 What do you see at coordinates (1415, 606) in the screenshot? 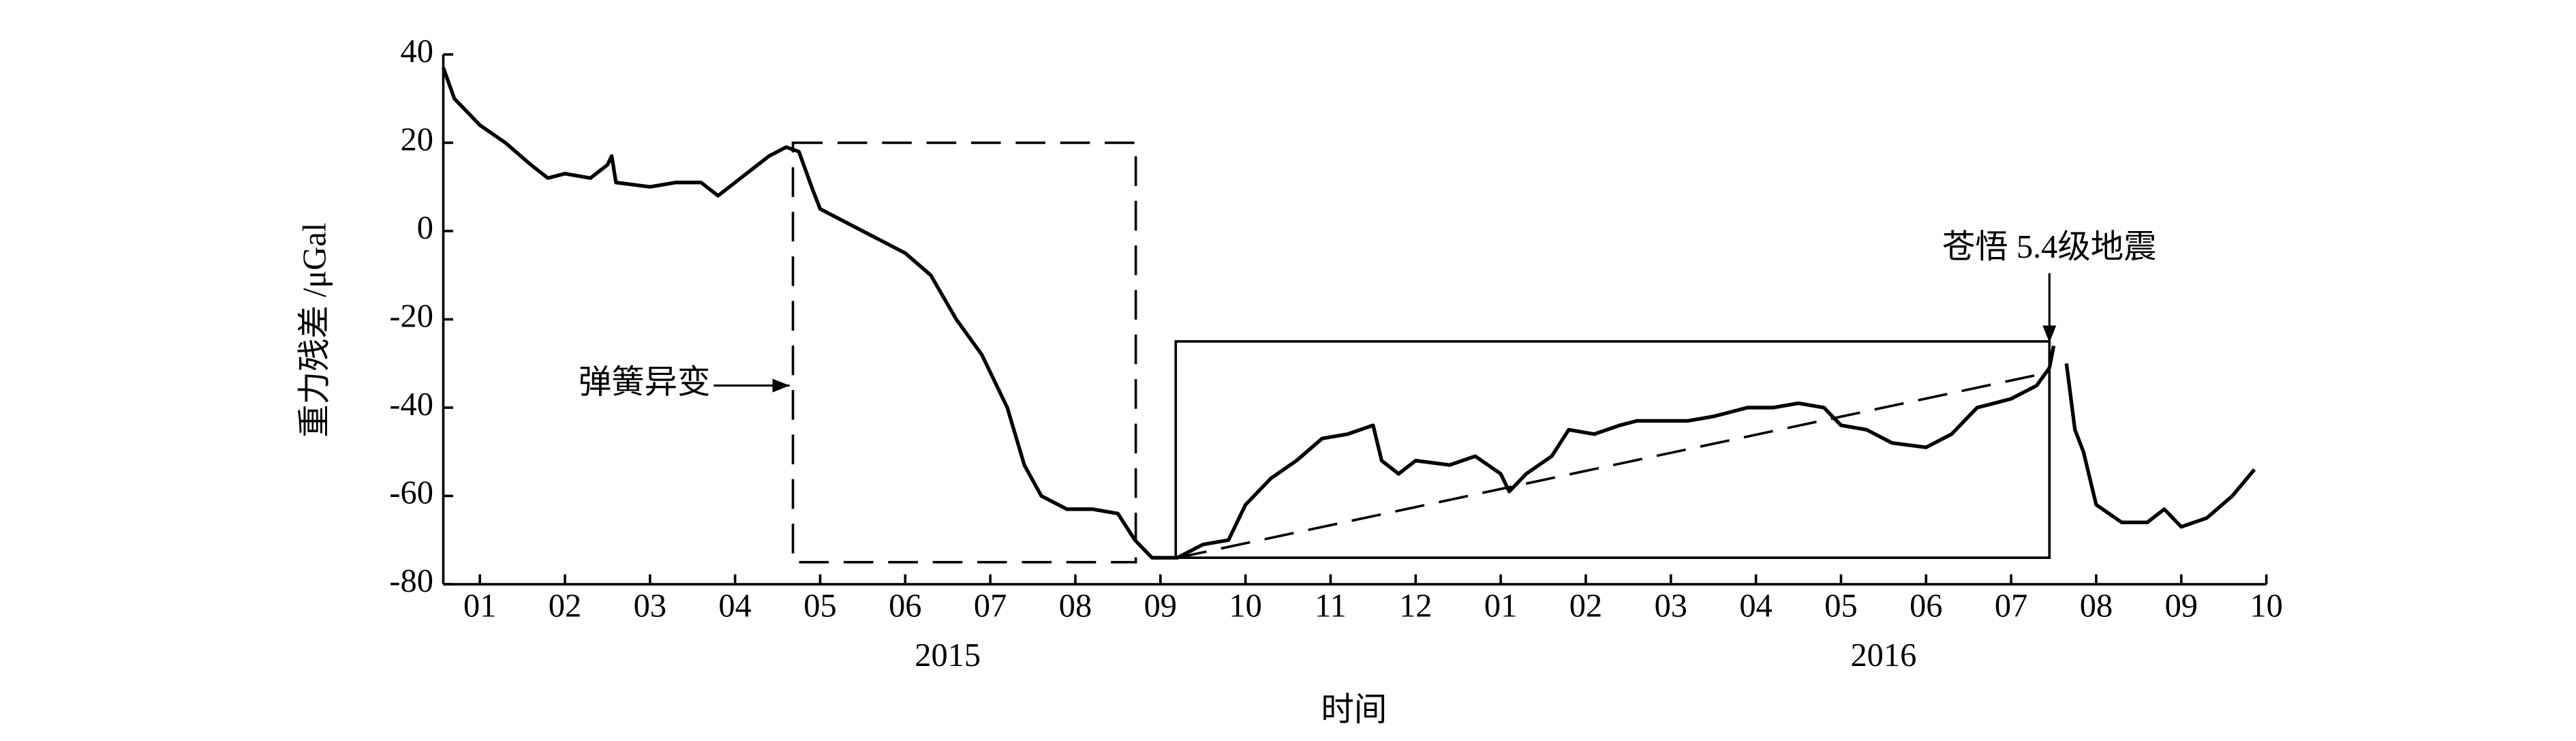
I see `x-tick-label: 12` at bounding box center [1415, 606].